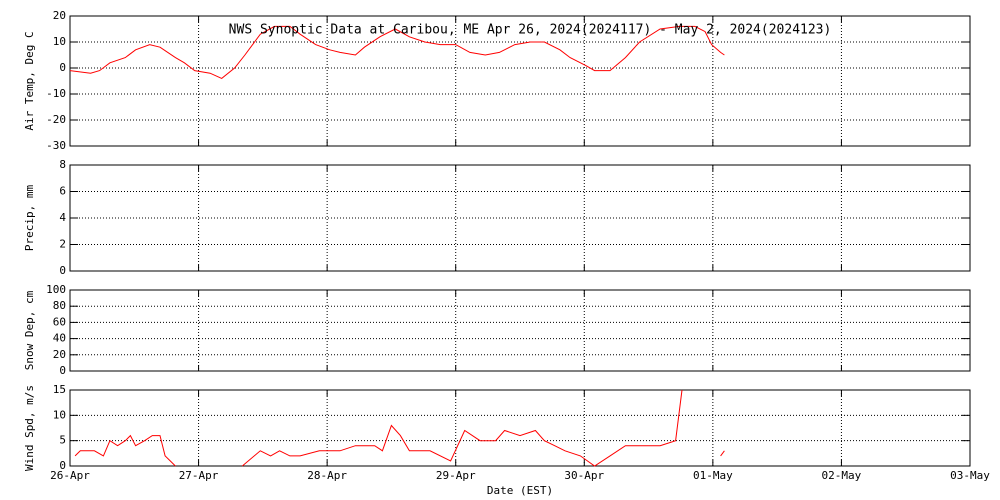 This screenshot has height=500, width=1000. Describe the element at coordinates (29, 218) in the screenshot. I see `y-axis-label: Precip, mm` at that location.